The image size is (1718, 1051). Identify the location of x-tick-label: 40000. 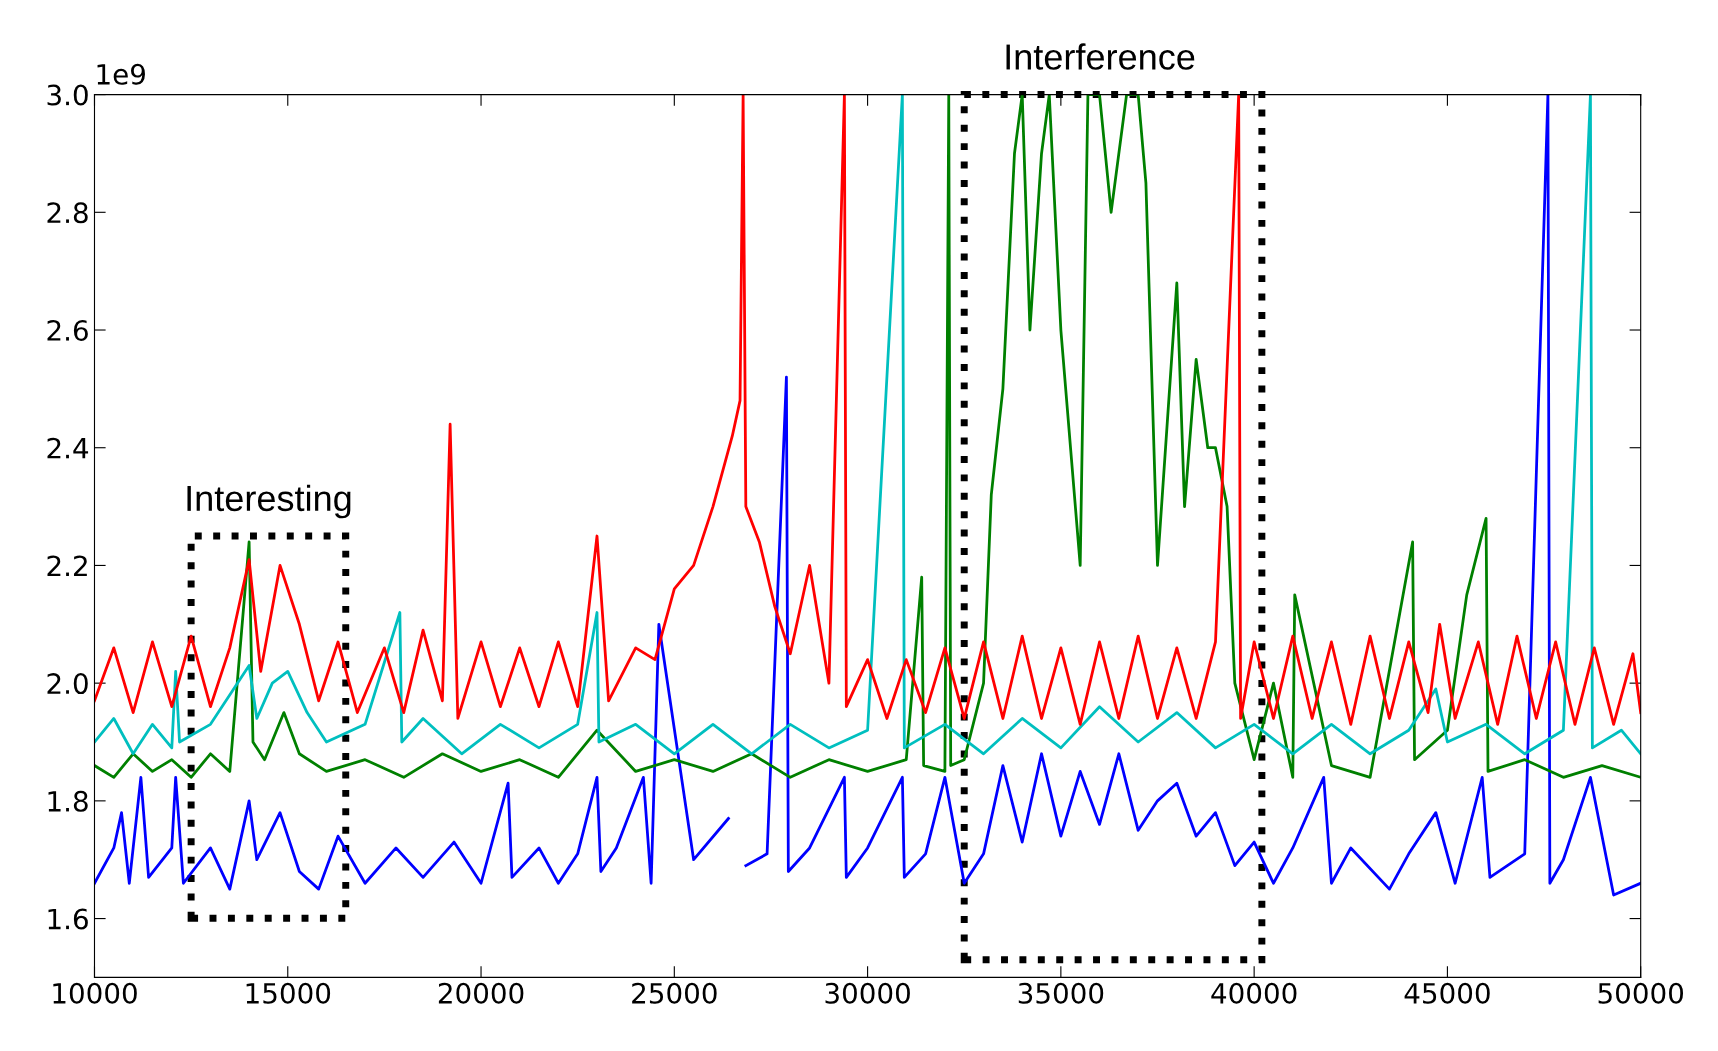
(1254, 993).